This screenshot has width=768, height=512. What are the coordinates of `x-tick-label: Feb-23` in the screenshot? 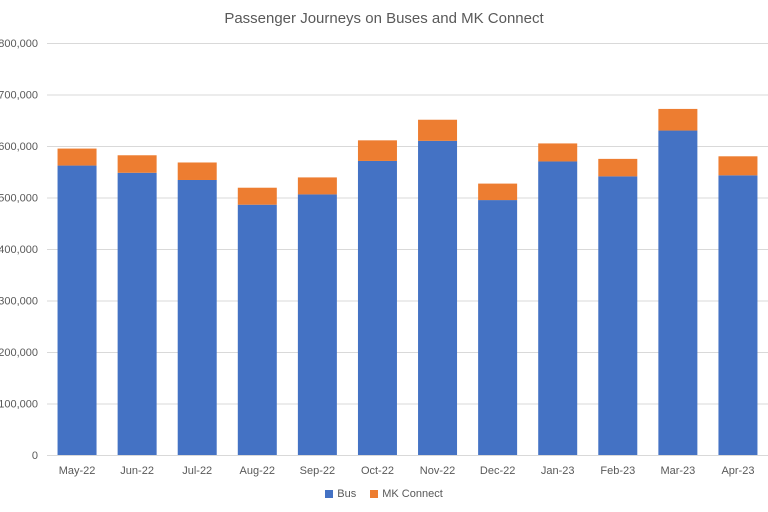 It's located at (617, 471).